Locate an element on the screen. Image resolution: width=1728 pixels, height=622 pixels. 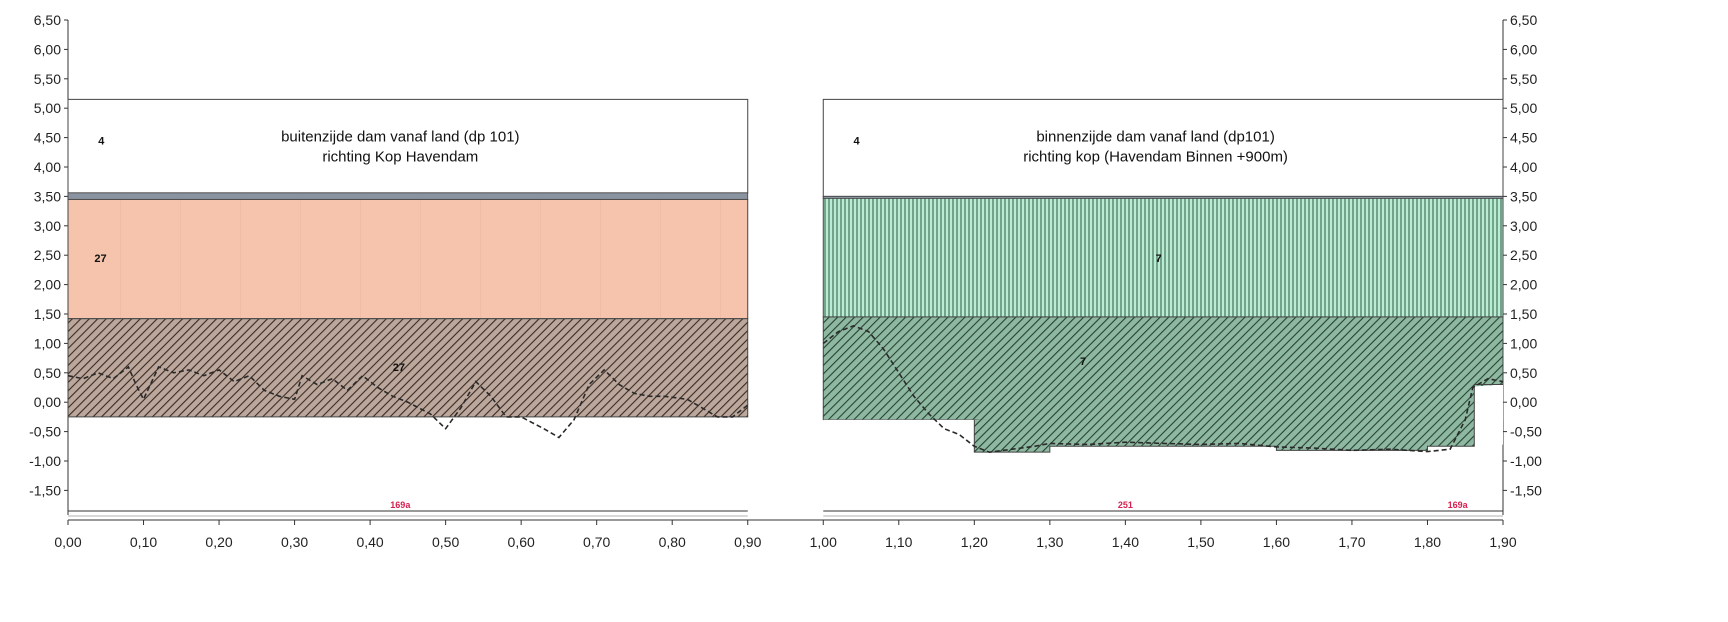
x-tick-label: 0,60 is located at coordinates (521, 542).